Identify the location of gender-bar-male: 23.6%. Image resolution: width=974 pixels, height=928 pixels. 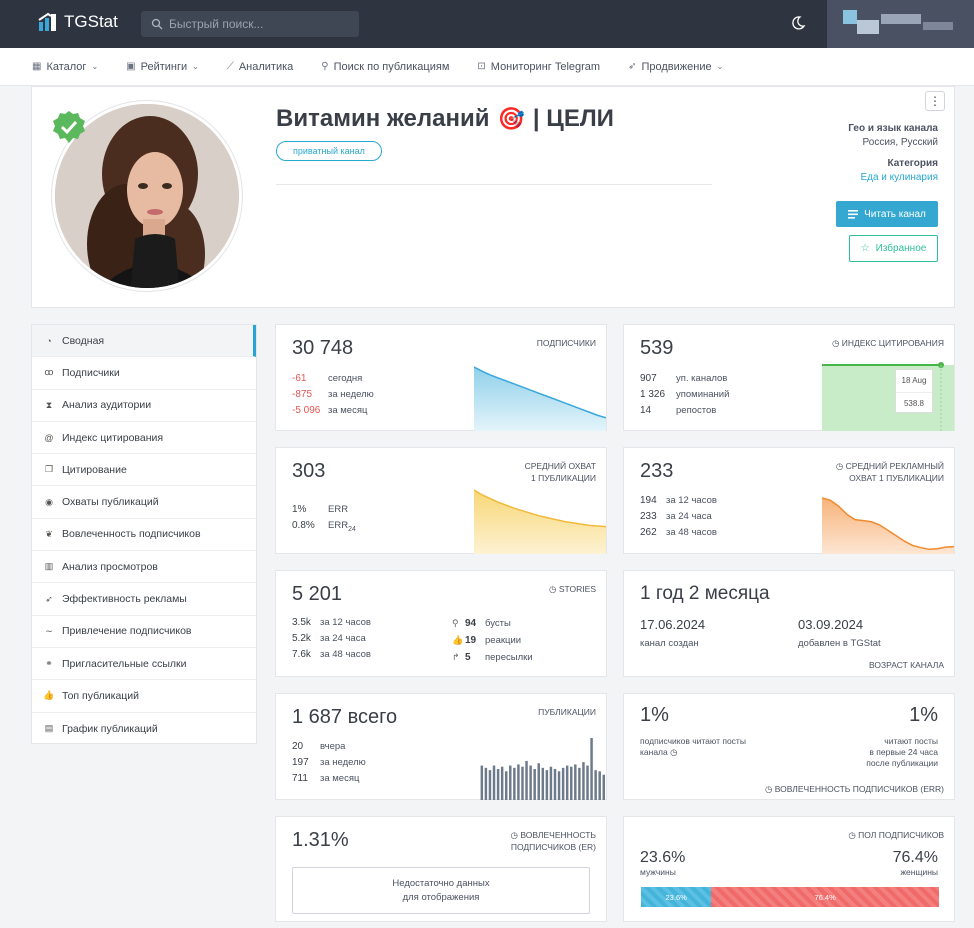
(676, 897).